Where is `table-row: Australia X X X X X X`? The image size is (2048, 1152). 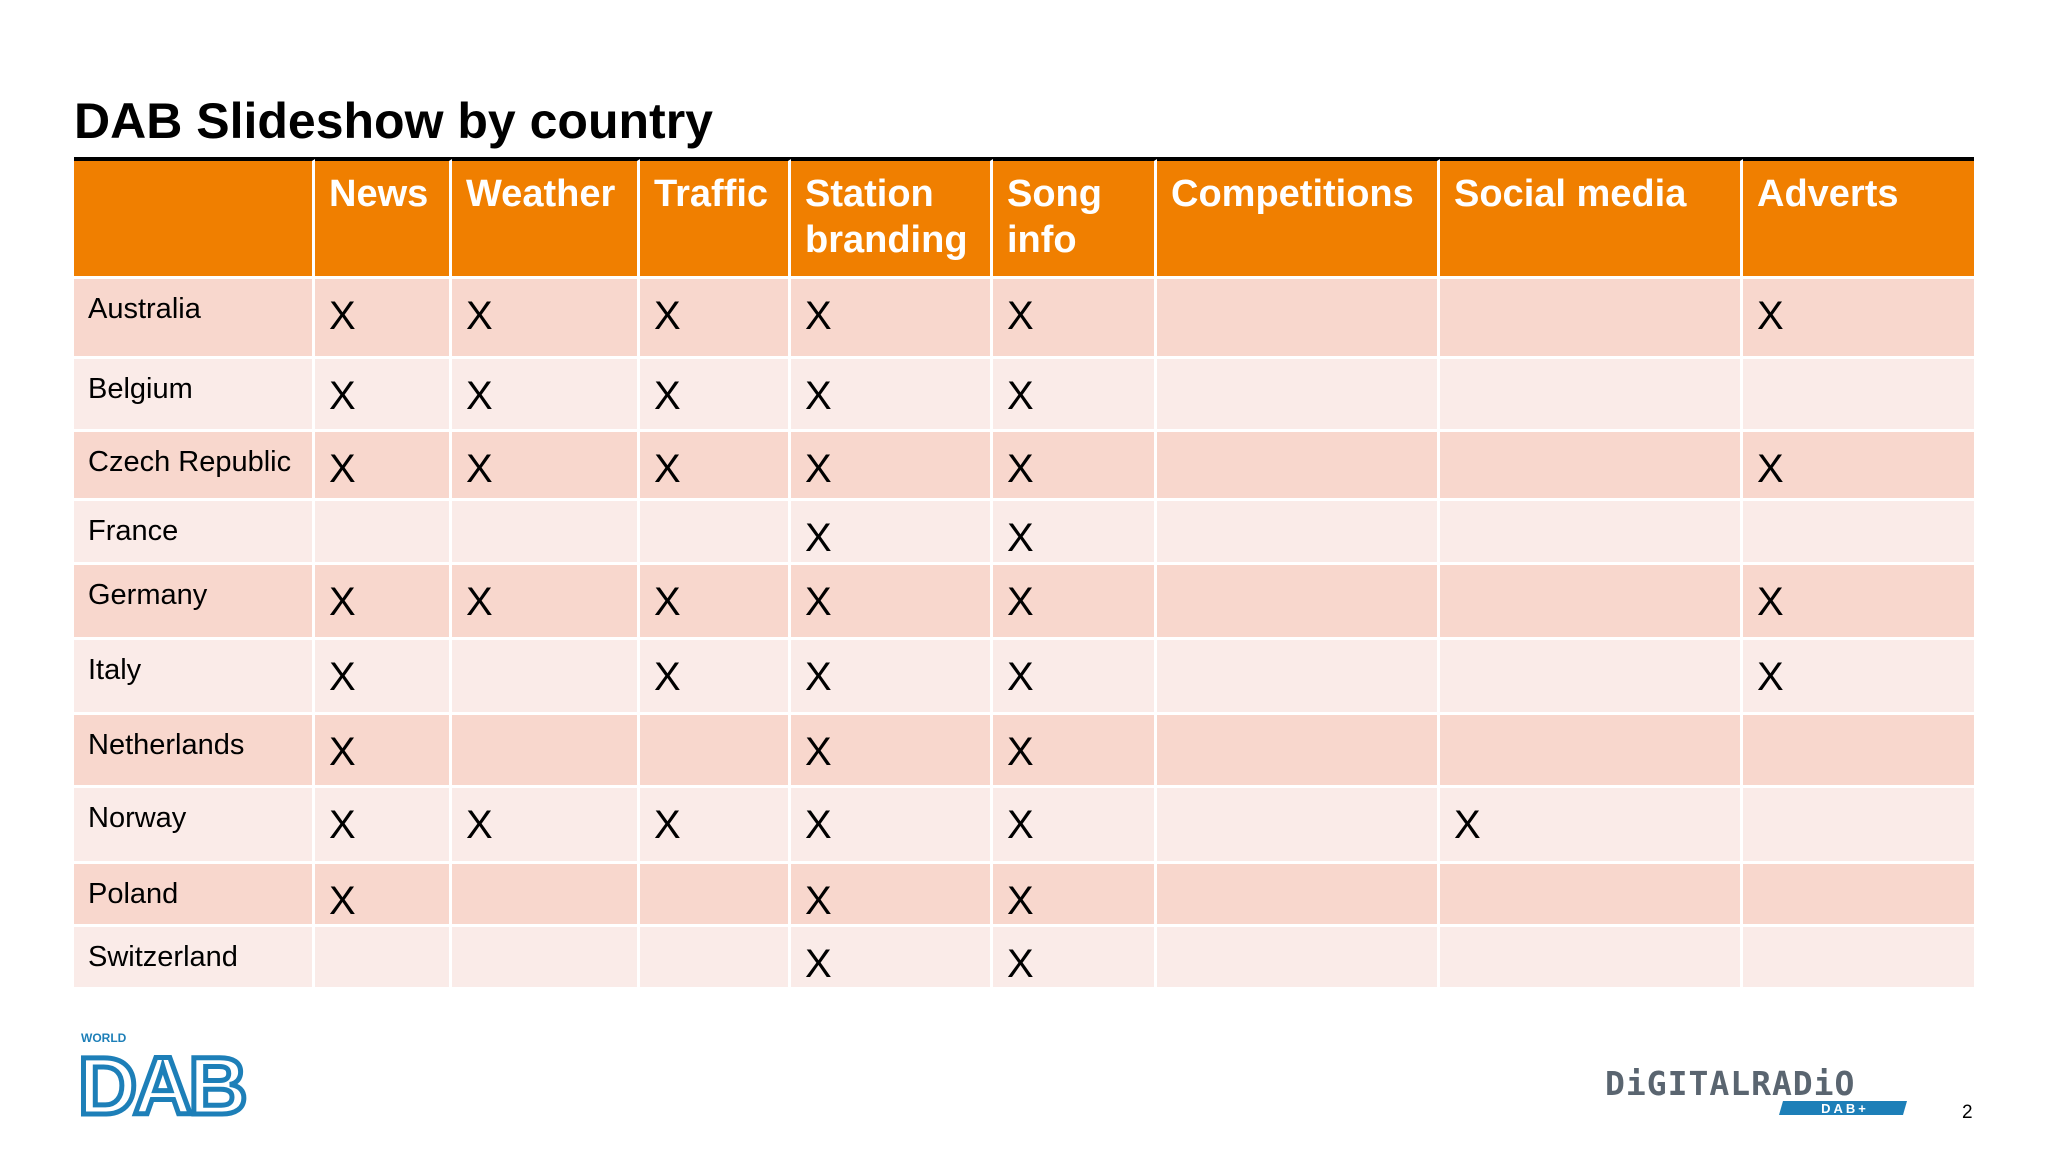 table-row: Australia X X X X X X is located at coordinates (1024, 319).